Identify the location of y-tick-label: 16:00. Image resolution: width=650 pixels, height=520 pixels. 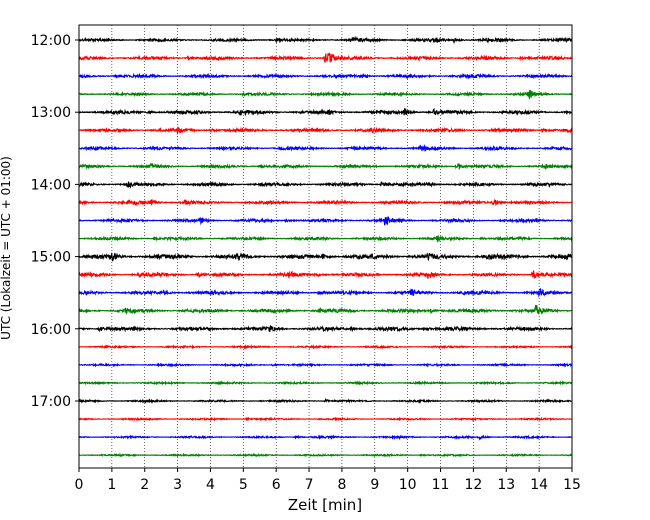
(51, 330).